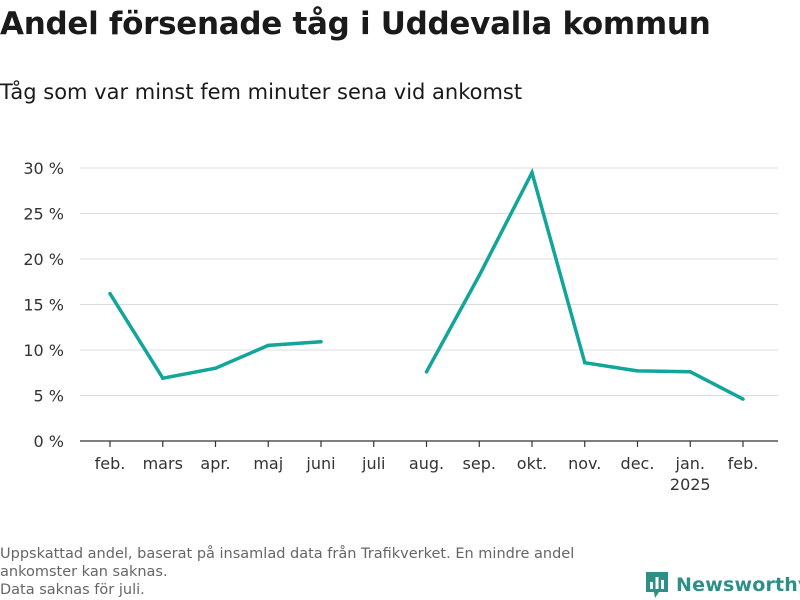 This screenshot has width=800, height=600. I want to click on x-tick-label: okt., so click(532, 463).